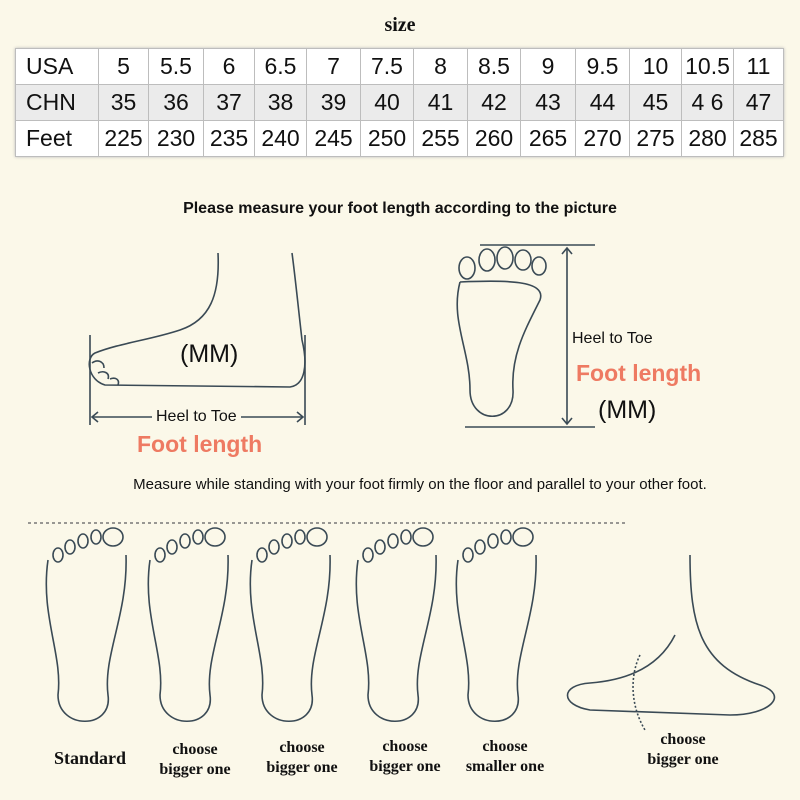  I want to click on caption-line1: Standard, so click(90, 758).